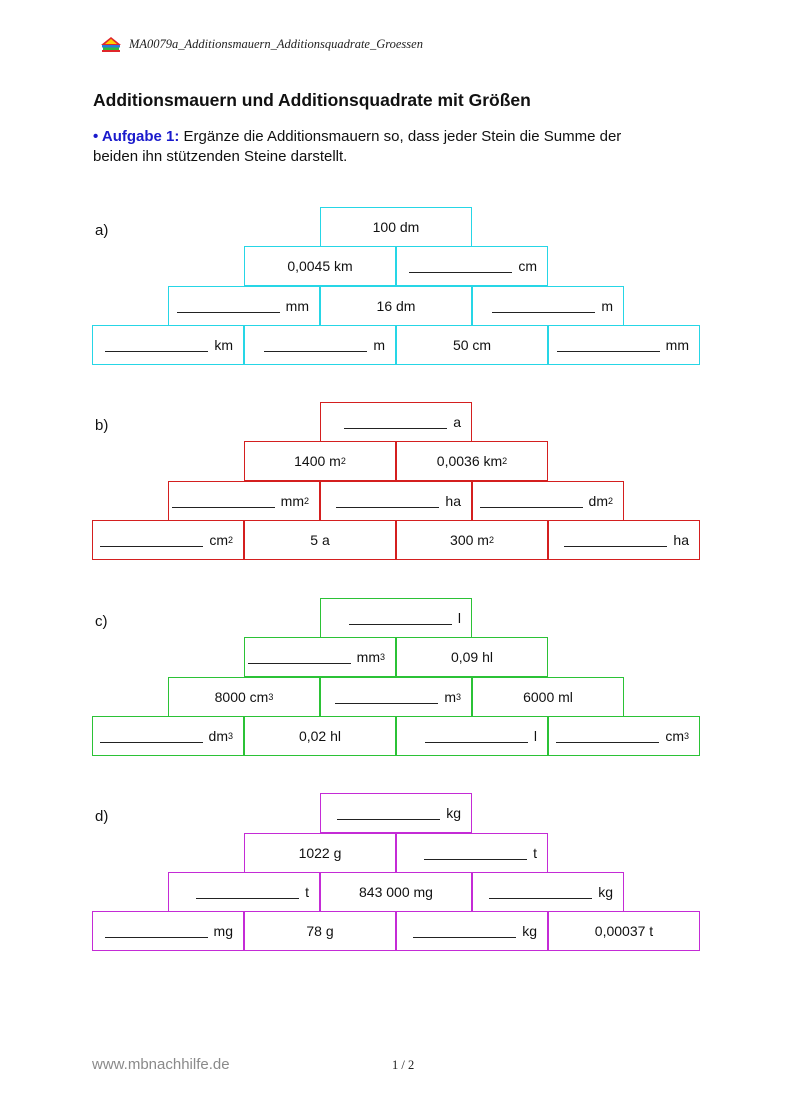 Image resolution: width=785 pixels, height=1112 pixels. Describe the element at coordinates (320, 266) in the screenshot. I see `wall-brick: 0,0045 km` at that location.